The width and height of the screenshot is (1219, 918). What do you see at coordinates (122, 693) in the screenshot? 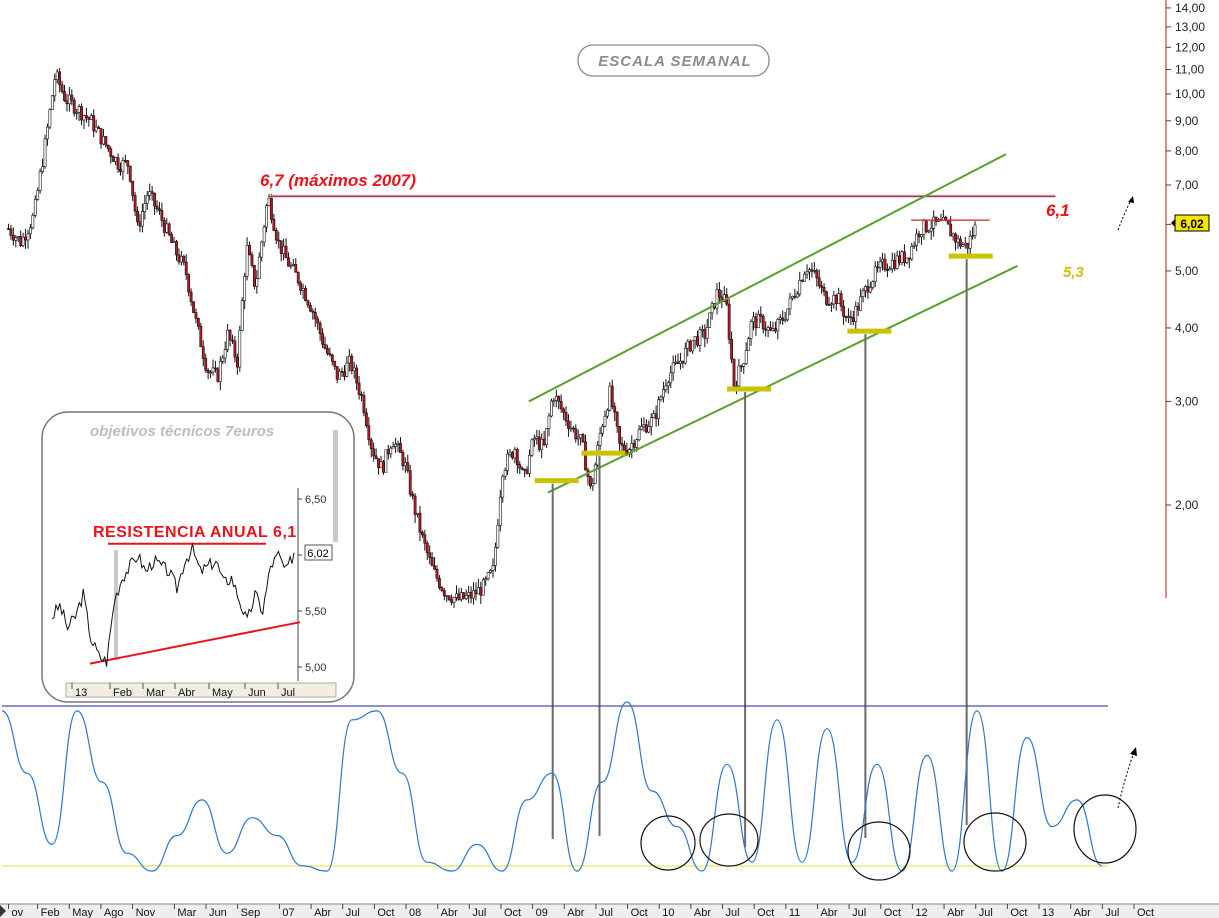
I see `inset-x-tick-label: Feb` at bounding box center [122, 693].